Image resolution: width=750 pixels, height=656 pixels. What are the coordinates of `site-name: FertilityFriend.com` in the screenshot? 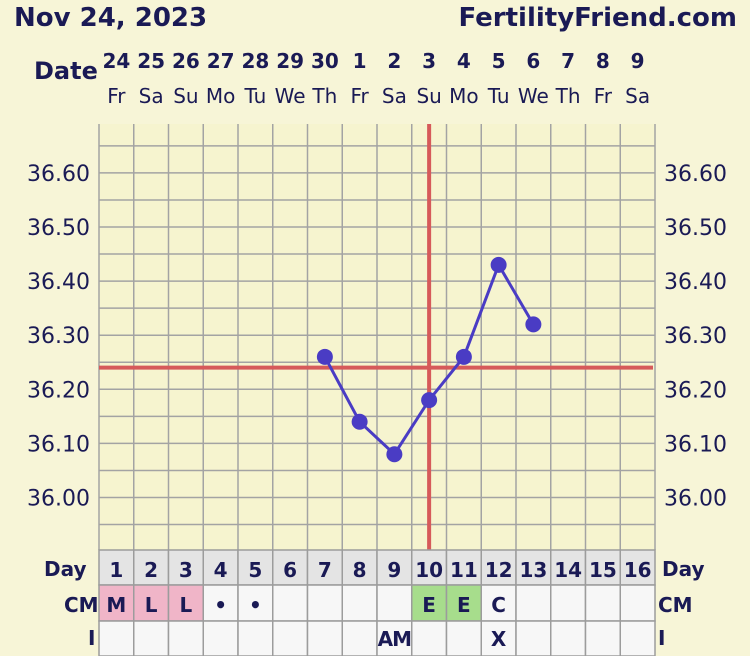 It's located at (597, 18).